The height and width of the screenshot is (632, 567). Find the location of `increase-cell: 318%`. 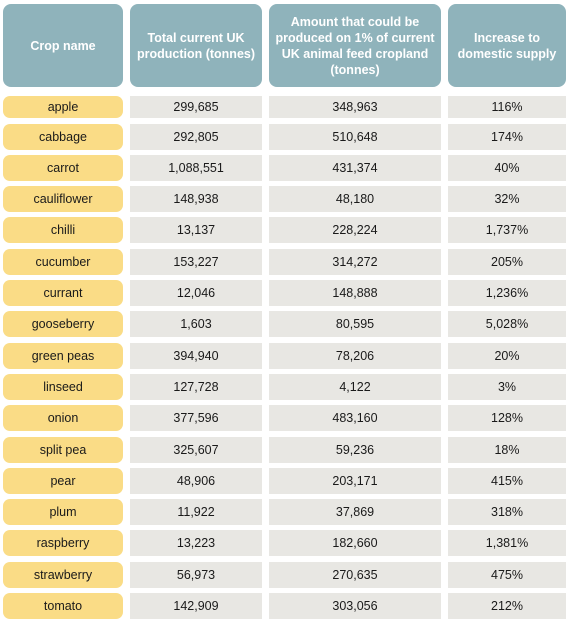

increase-cell: 318% is located at coordinates (507, 512).